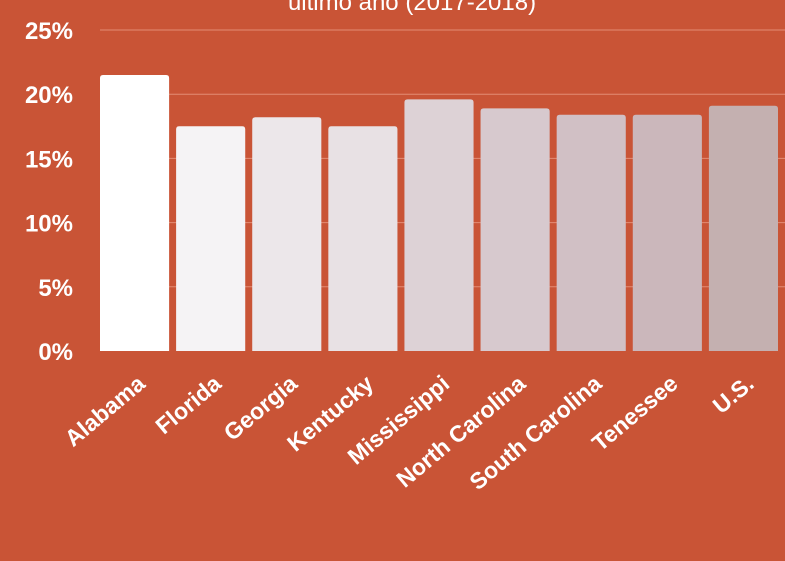 The width and height of the screenshot is (785, 561). Describe the element at coordinates (363, 238) in the screenshot. I see `bar-kentucky` at that location.